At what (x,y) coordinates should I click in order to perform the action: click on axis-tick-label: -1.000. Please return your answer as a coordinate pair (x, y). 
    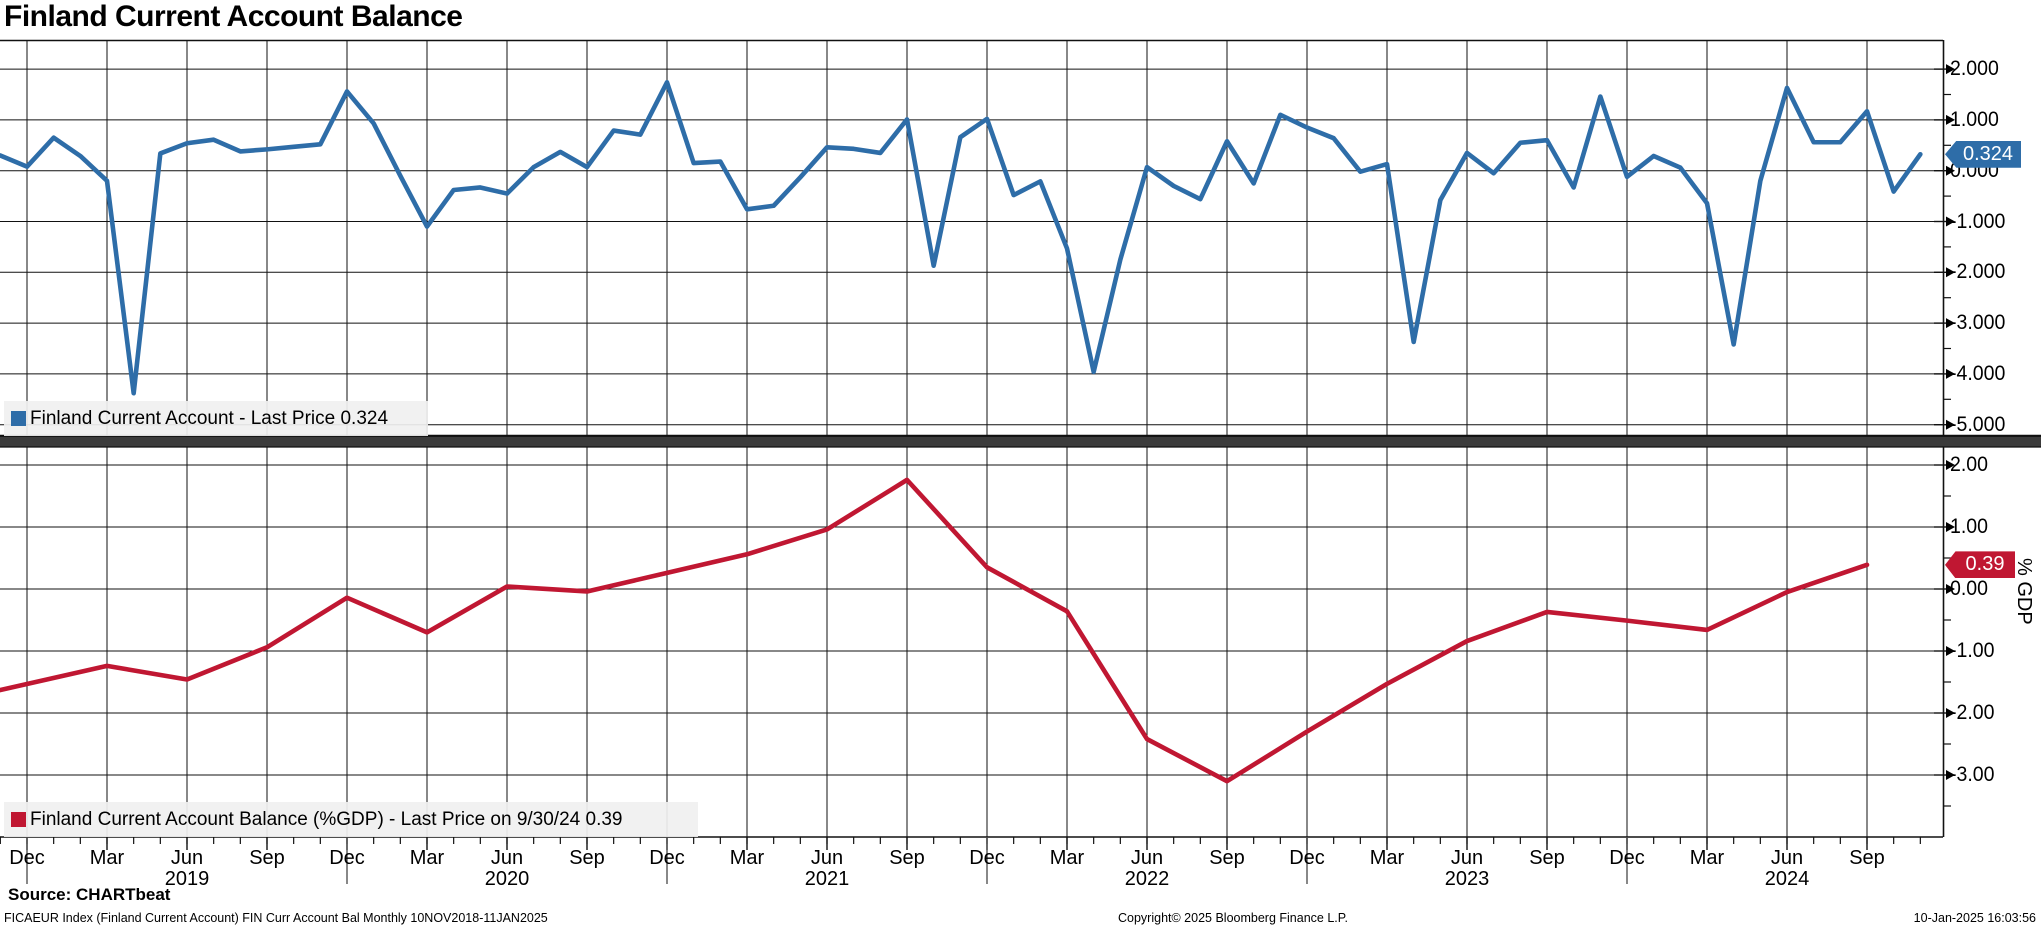
    Looking at the image, I should click on (1978, 221).